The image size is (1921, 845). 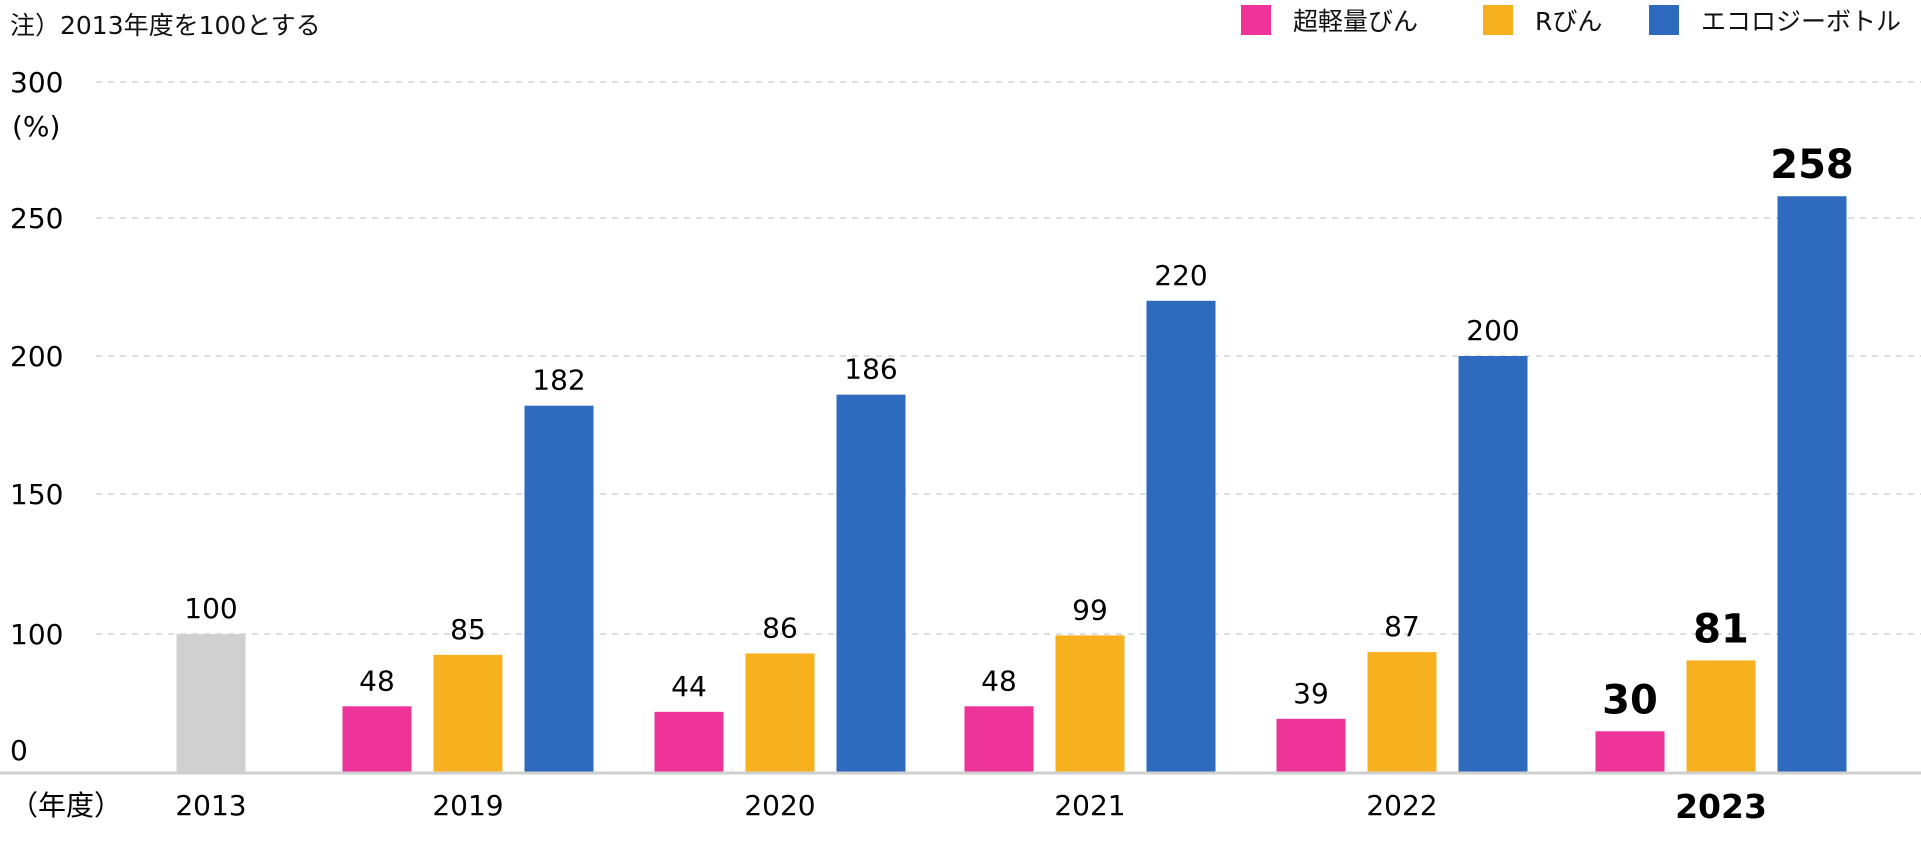 What do you see at coordinates (467, 805) in the screenshot?
I see `x-category-label: 2019` at bounding box center [467, 805].